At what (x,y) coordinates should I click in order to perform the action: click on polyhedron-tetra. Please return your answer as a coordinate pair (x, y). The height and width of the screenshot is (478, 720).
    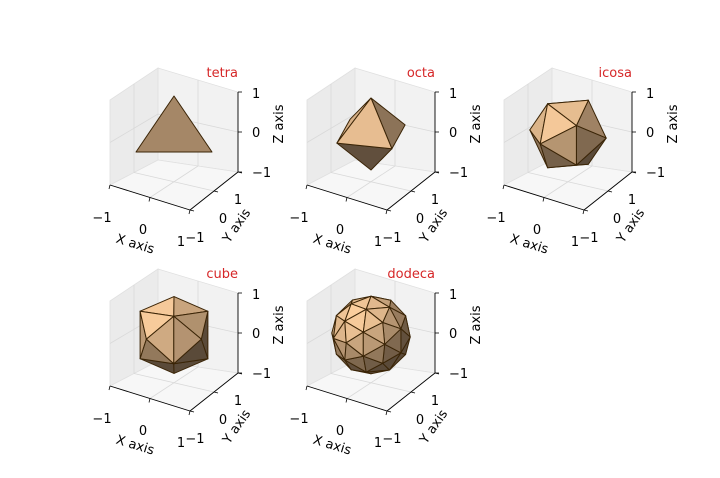
    Looking at the image, I should click on (174, 124).